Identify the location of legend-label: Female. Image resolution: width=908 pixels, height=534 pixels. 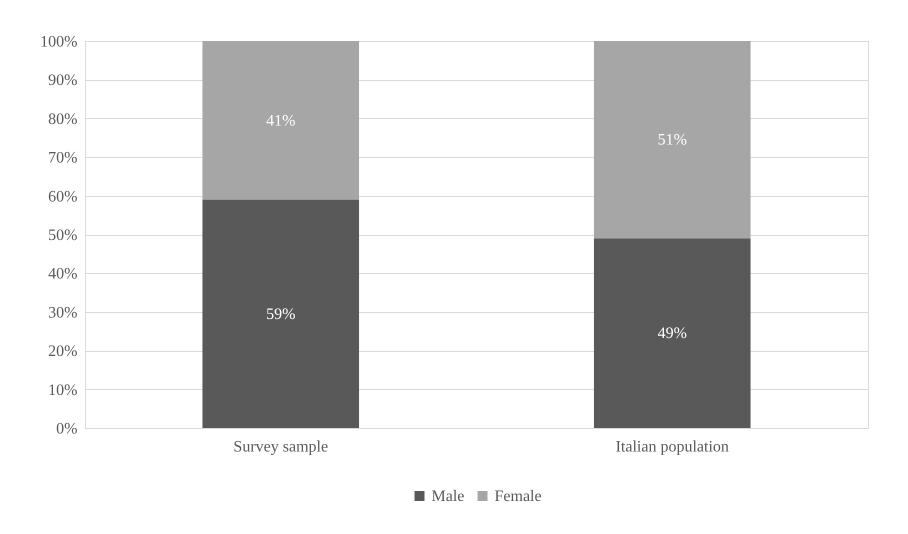
(518, 496).